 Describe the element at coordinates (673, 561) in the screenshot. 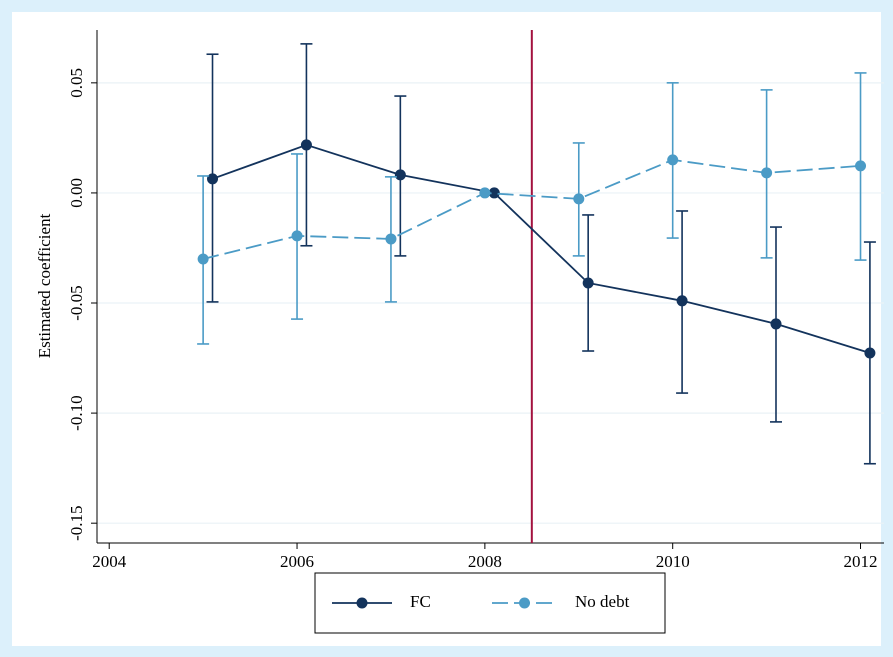

I see `x-tick-label: 2010` at that location.